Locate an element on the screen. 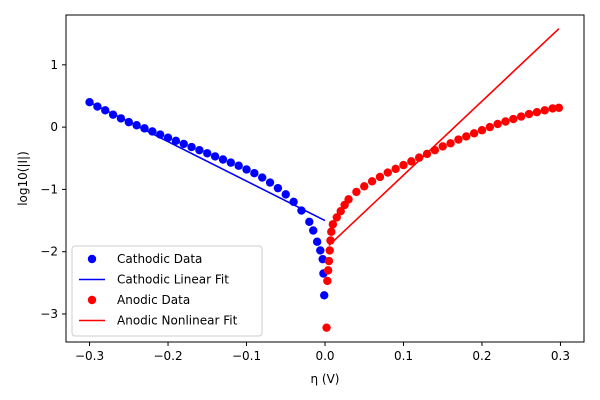 This screenshot has width=600, height=400. y-tick-label: −3 is located at coordinates (49, 314).